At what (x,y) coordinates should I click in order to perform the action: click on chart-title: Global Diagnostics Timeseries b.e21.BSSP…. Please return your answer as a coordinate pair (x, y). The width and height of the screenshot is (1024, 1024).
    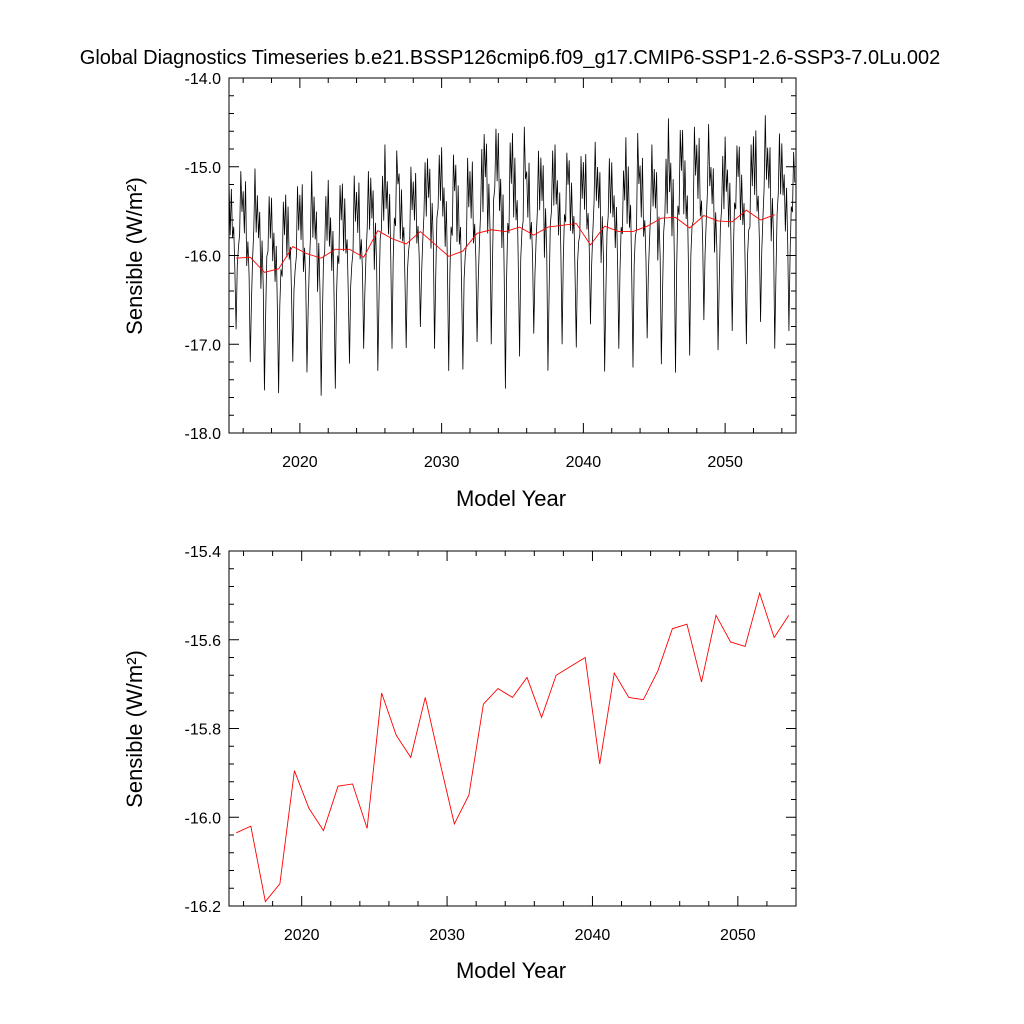
    Looking at the image, I should click on (510, 58).